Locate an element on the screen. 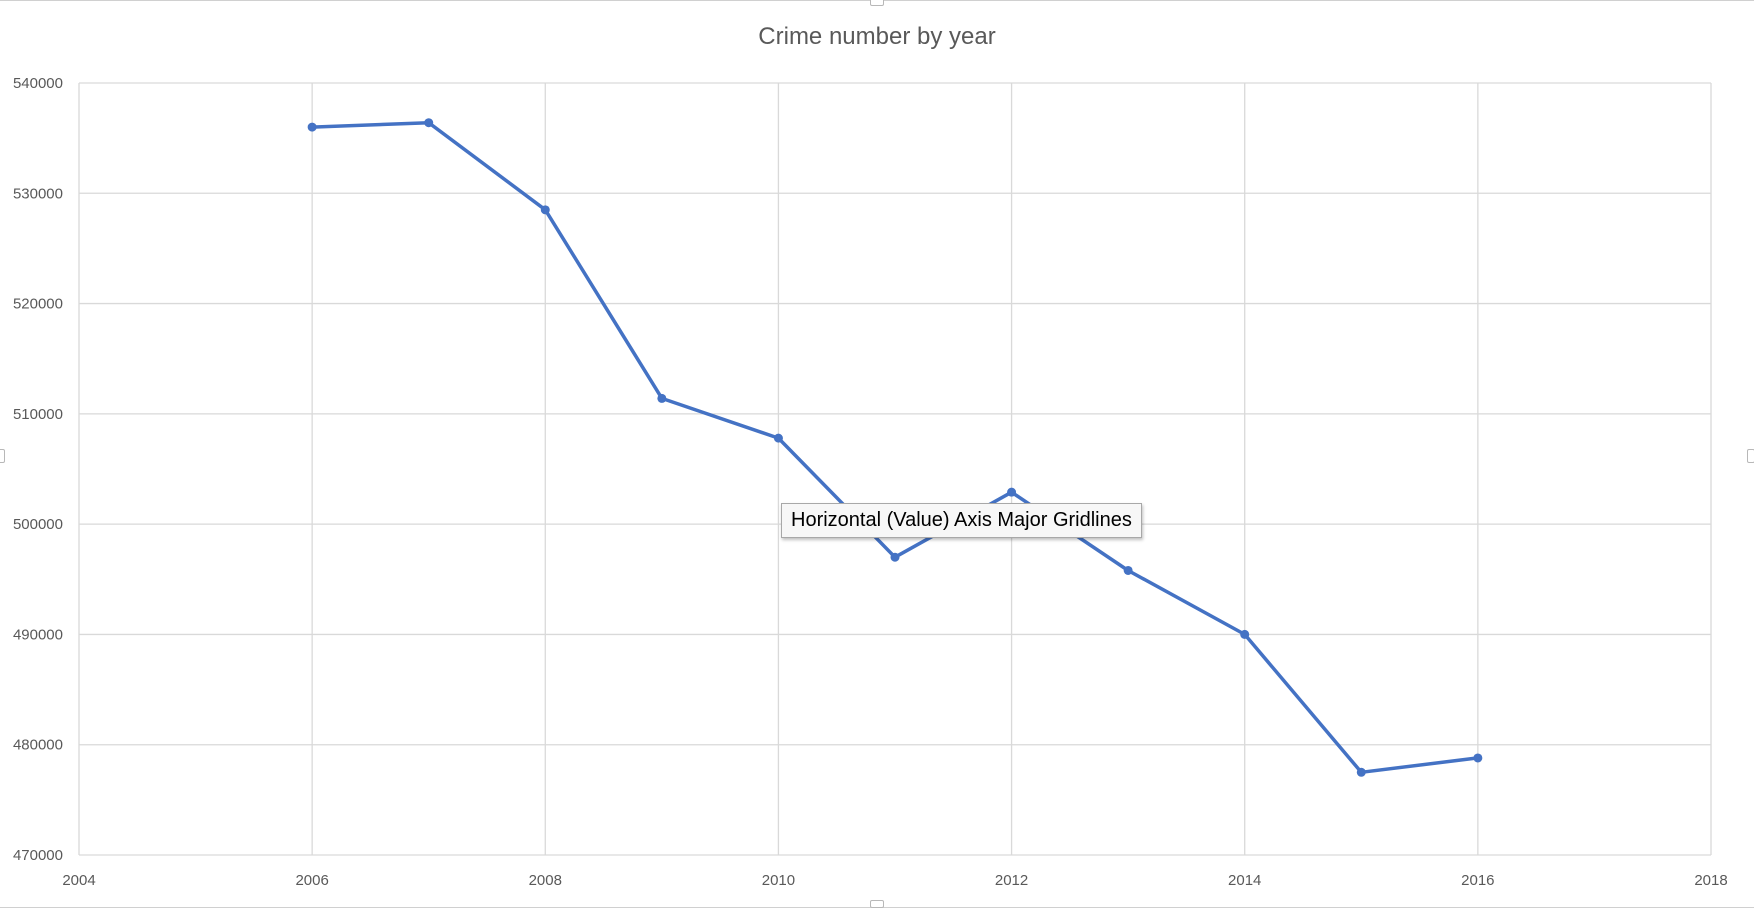  y-tick-label: 520000 is located at coordinates (38, 304).